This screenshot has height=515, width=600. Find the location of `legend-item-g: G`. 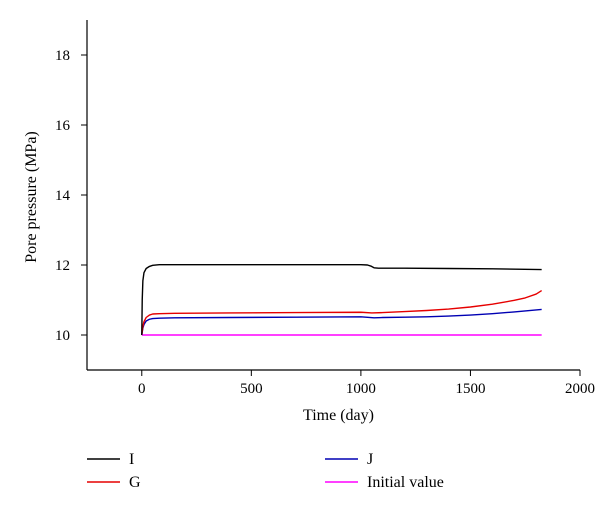

legend-item-g: G is located at coordinates (114, 482).